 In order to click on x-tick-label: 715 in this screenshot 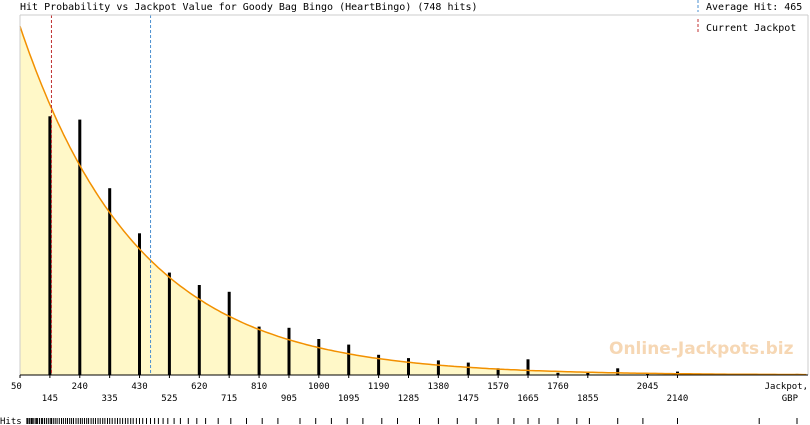, I will do `click(229, 399)`.